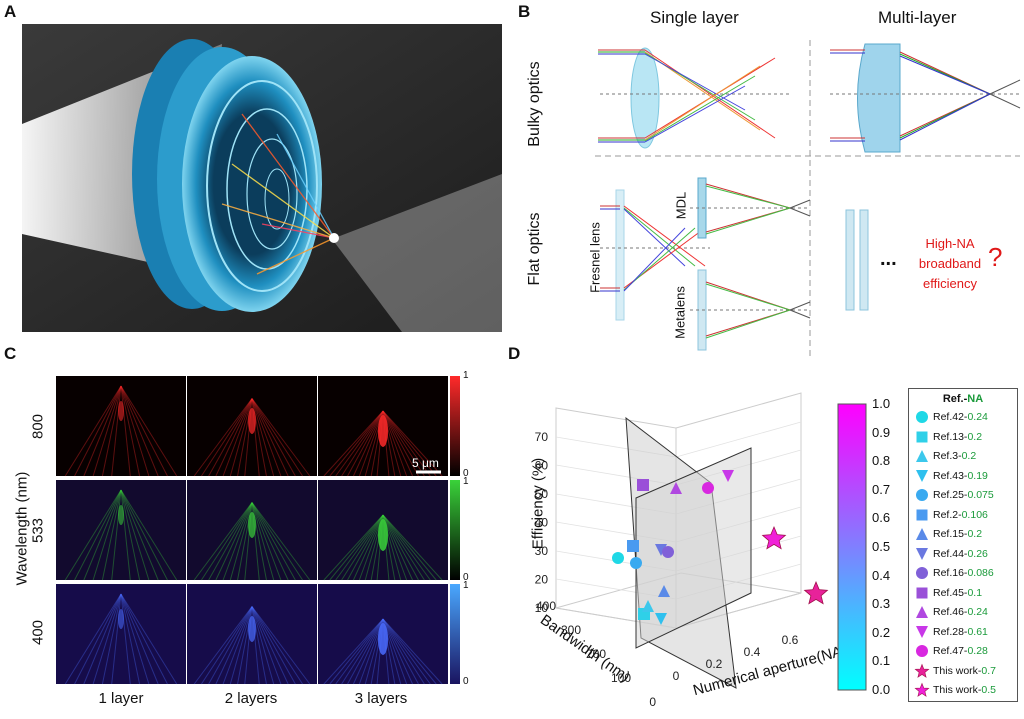 This screenshot has width=1024, height=719. What do you see at coordinates (652, 702) in the screenshot?
I see `bw-tick-0: 0` at bounding box center [652, 702].